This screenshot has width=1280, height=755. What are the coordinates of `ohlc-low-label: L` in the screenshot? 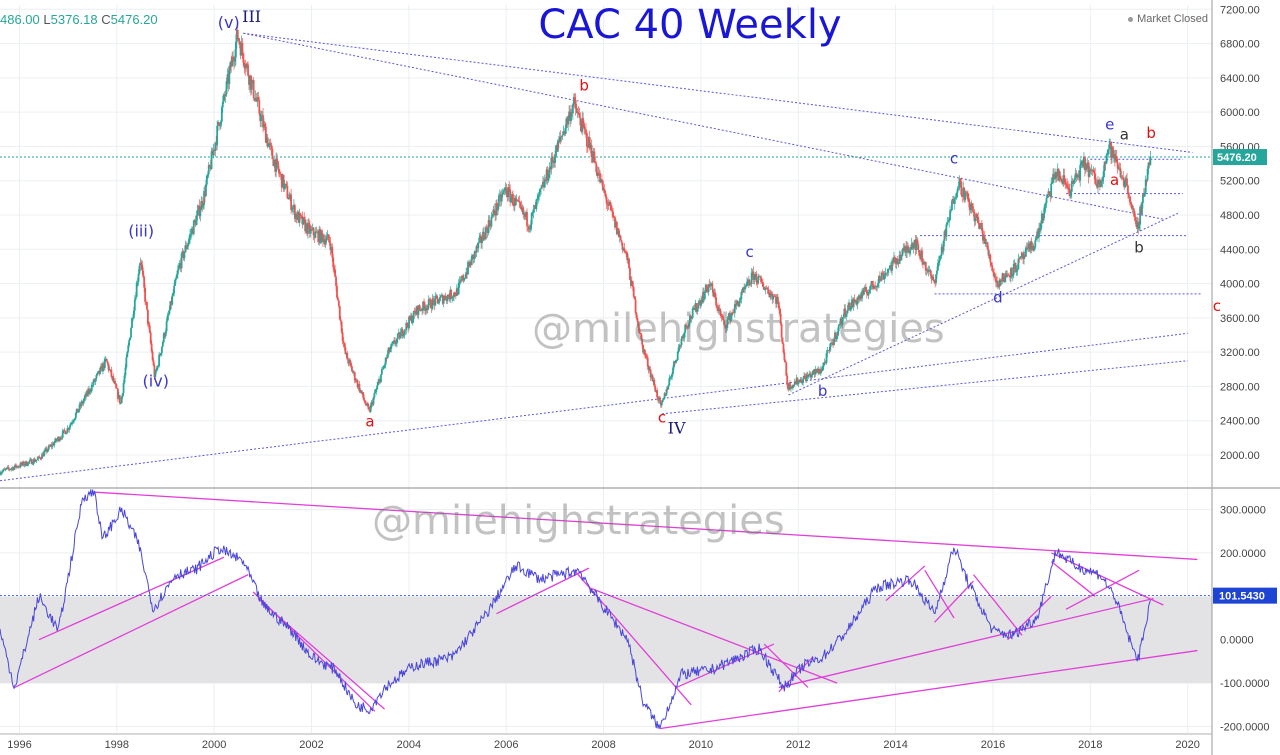 It's located at (47, 19).